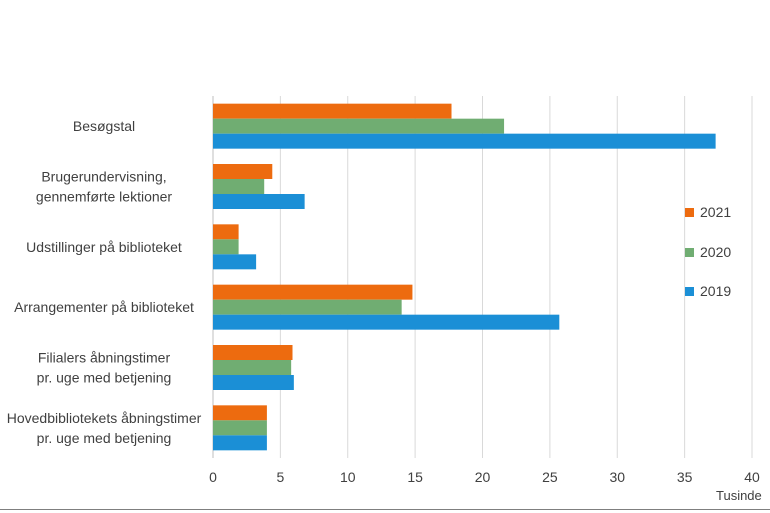 The height and width of the screenshot is (513, 770). I want to click on category-label-2: Udstillinger på biblioteket, so click(104, 247).